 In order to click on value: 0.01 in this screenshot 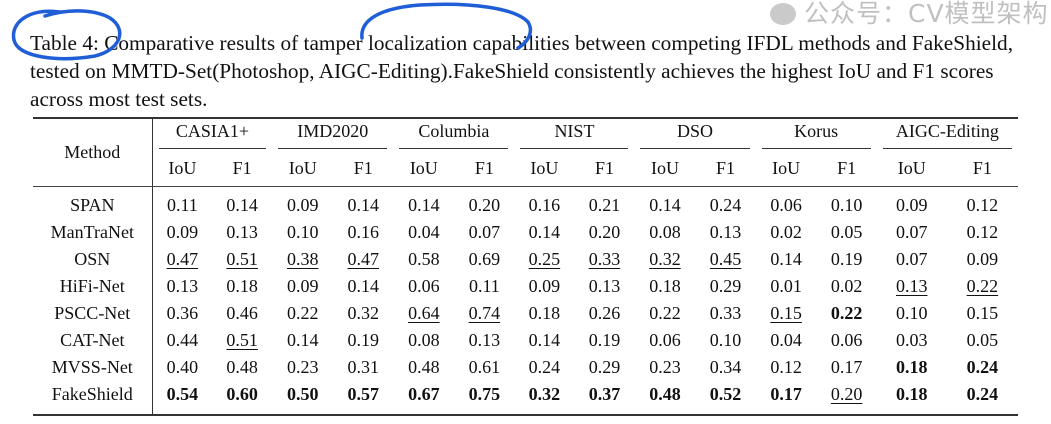, I will do `click(786, 286)`.